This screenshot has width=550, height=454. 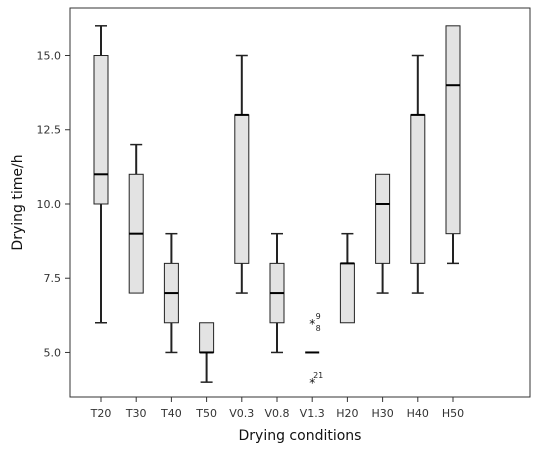 What do you see at coordinates (171, 413) in the screenshot?
I see `x-tick-label: T40` at bounding box center [171, 413].